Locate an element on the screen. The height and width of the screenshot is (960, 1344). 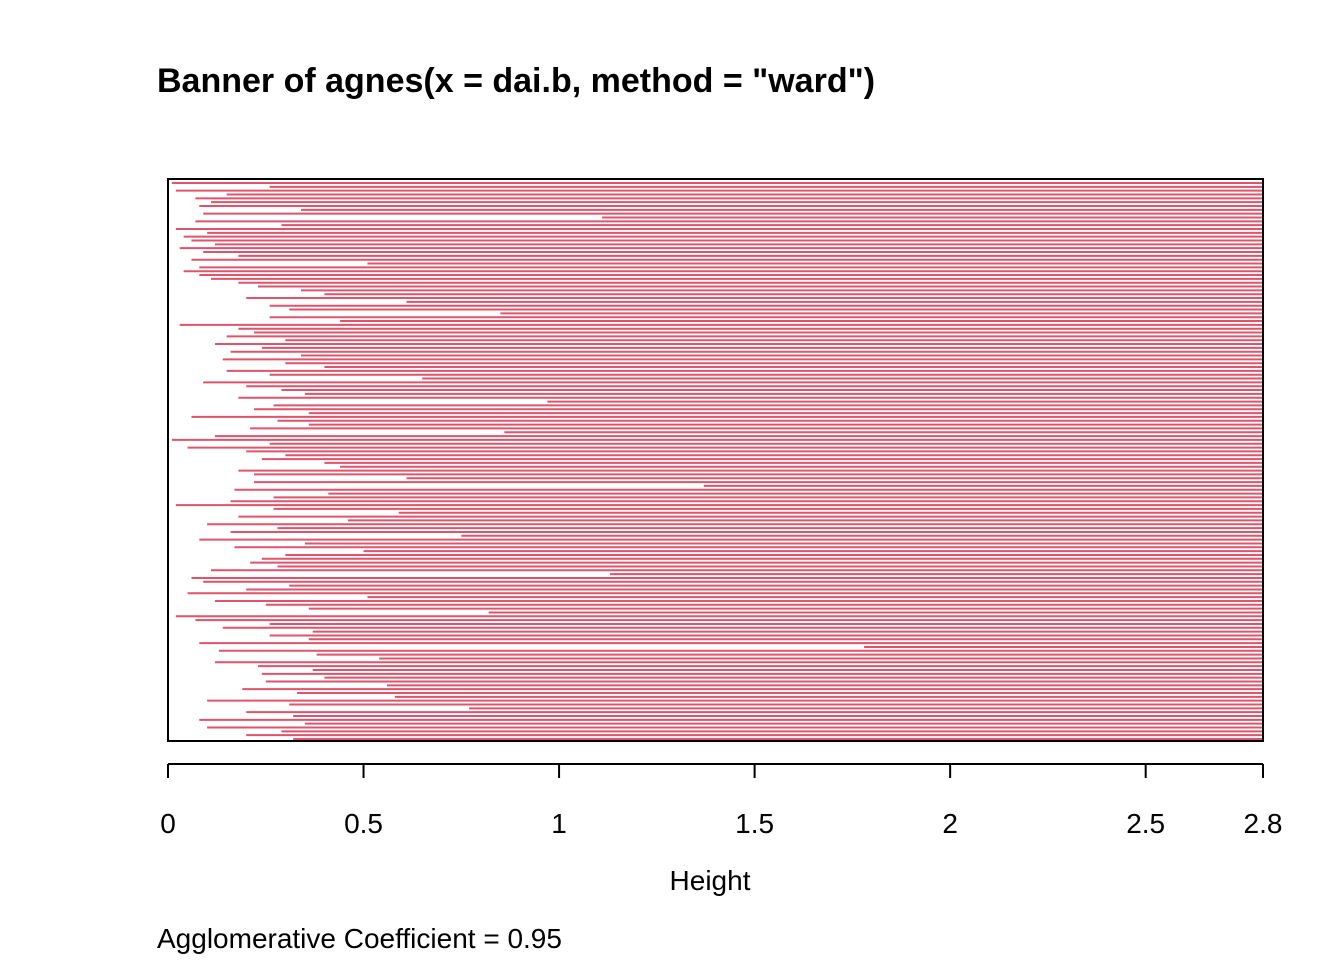
x-axis: 0 0.5 1 1.5 2 2.5 2.8 is located at coordinates (721, 801).